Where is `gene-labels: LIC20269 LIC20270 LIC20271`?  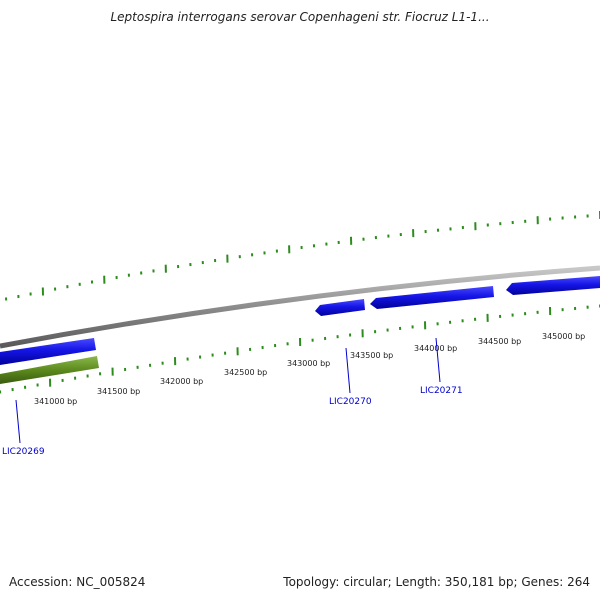
gene-labels: LIC20269 LIC20270 LIC20271 is located at coordinates (232, 421).